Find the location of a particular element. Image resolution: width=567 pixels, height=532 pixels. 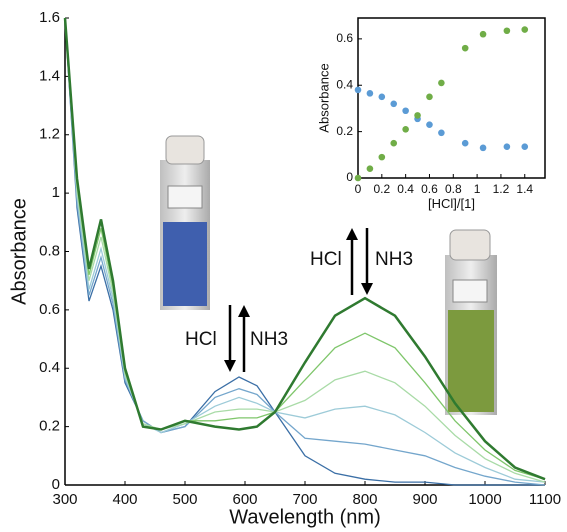

x-axis-label: [HCl]/[1] is located at coordinates (451, 203).